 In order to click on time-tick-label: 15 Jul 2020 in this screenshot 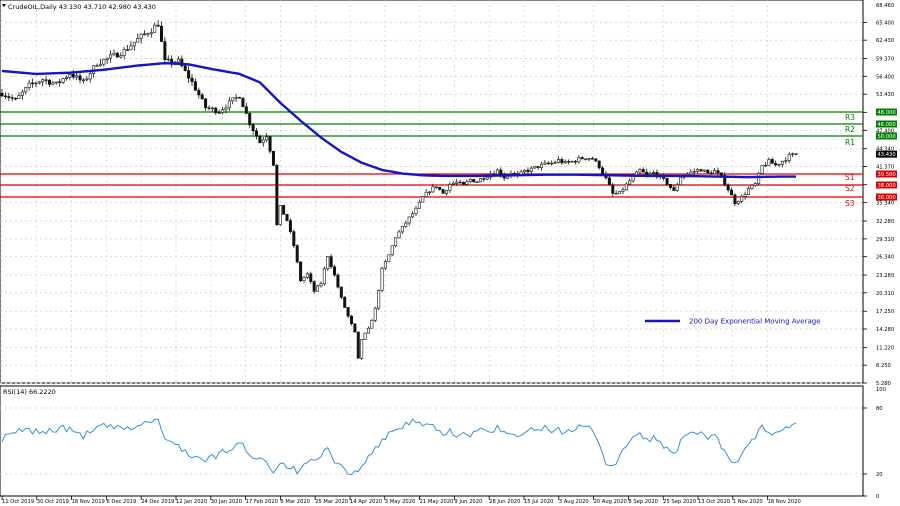, I will do `click(538, 502)`.